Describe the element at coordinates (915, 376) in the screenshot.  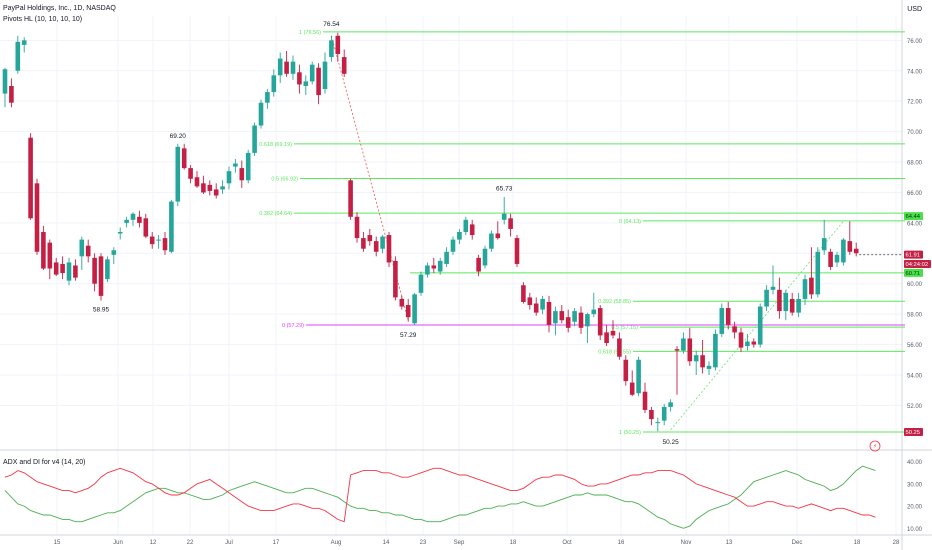
I see `price-tick-label: 54.00` at that location.